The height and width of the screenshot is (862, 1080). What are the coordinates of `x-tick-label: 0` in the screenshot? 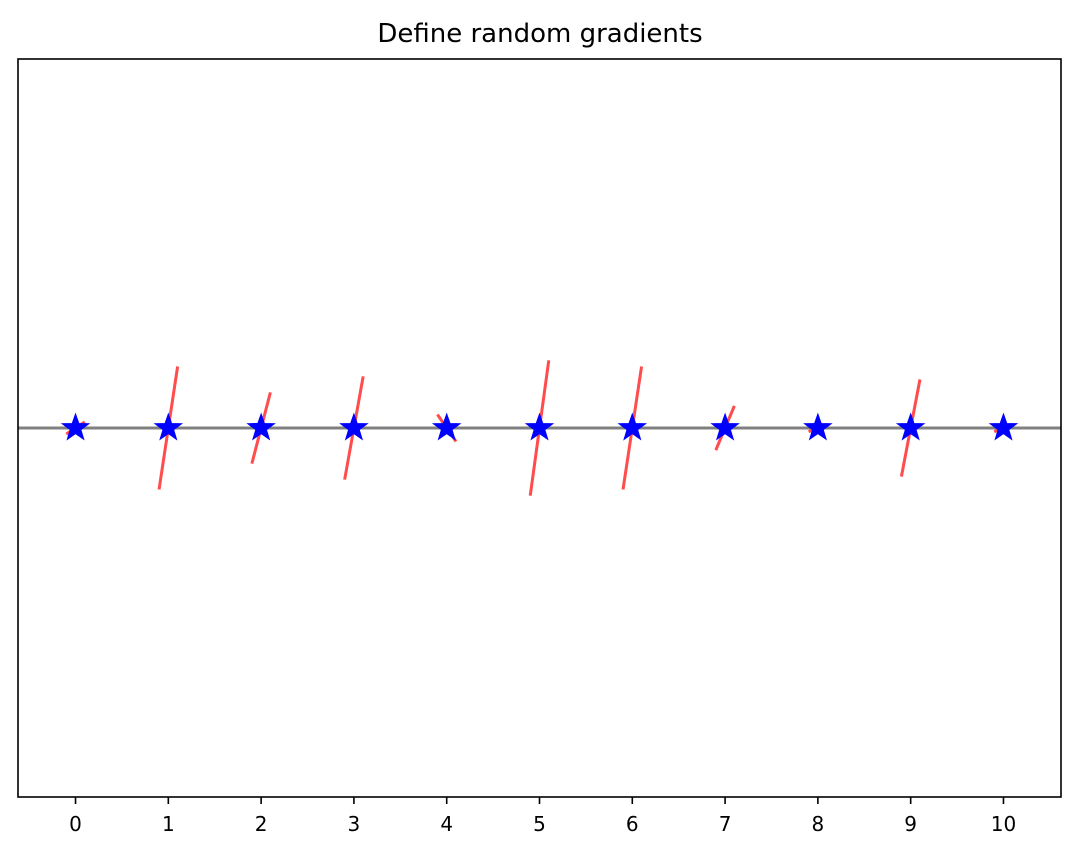 It's located at (75, 824).